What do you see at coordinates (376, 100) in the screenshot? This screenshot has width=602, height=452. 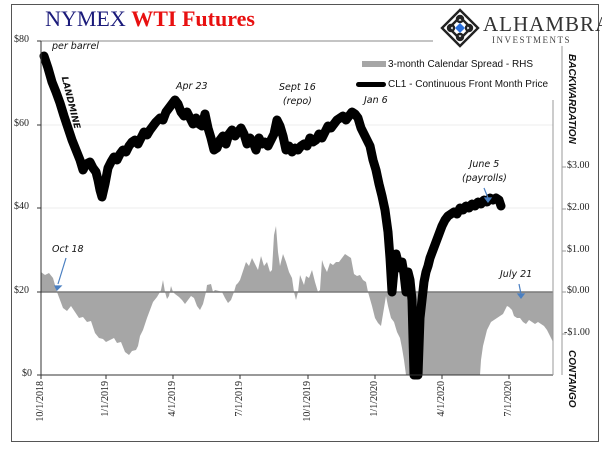 I see `jan6-label: Jan 6` at bounding box center [376, 100].